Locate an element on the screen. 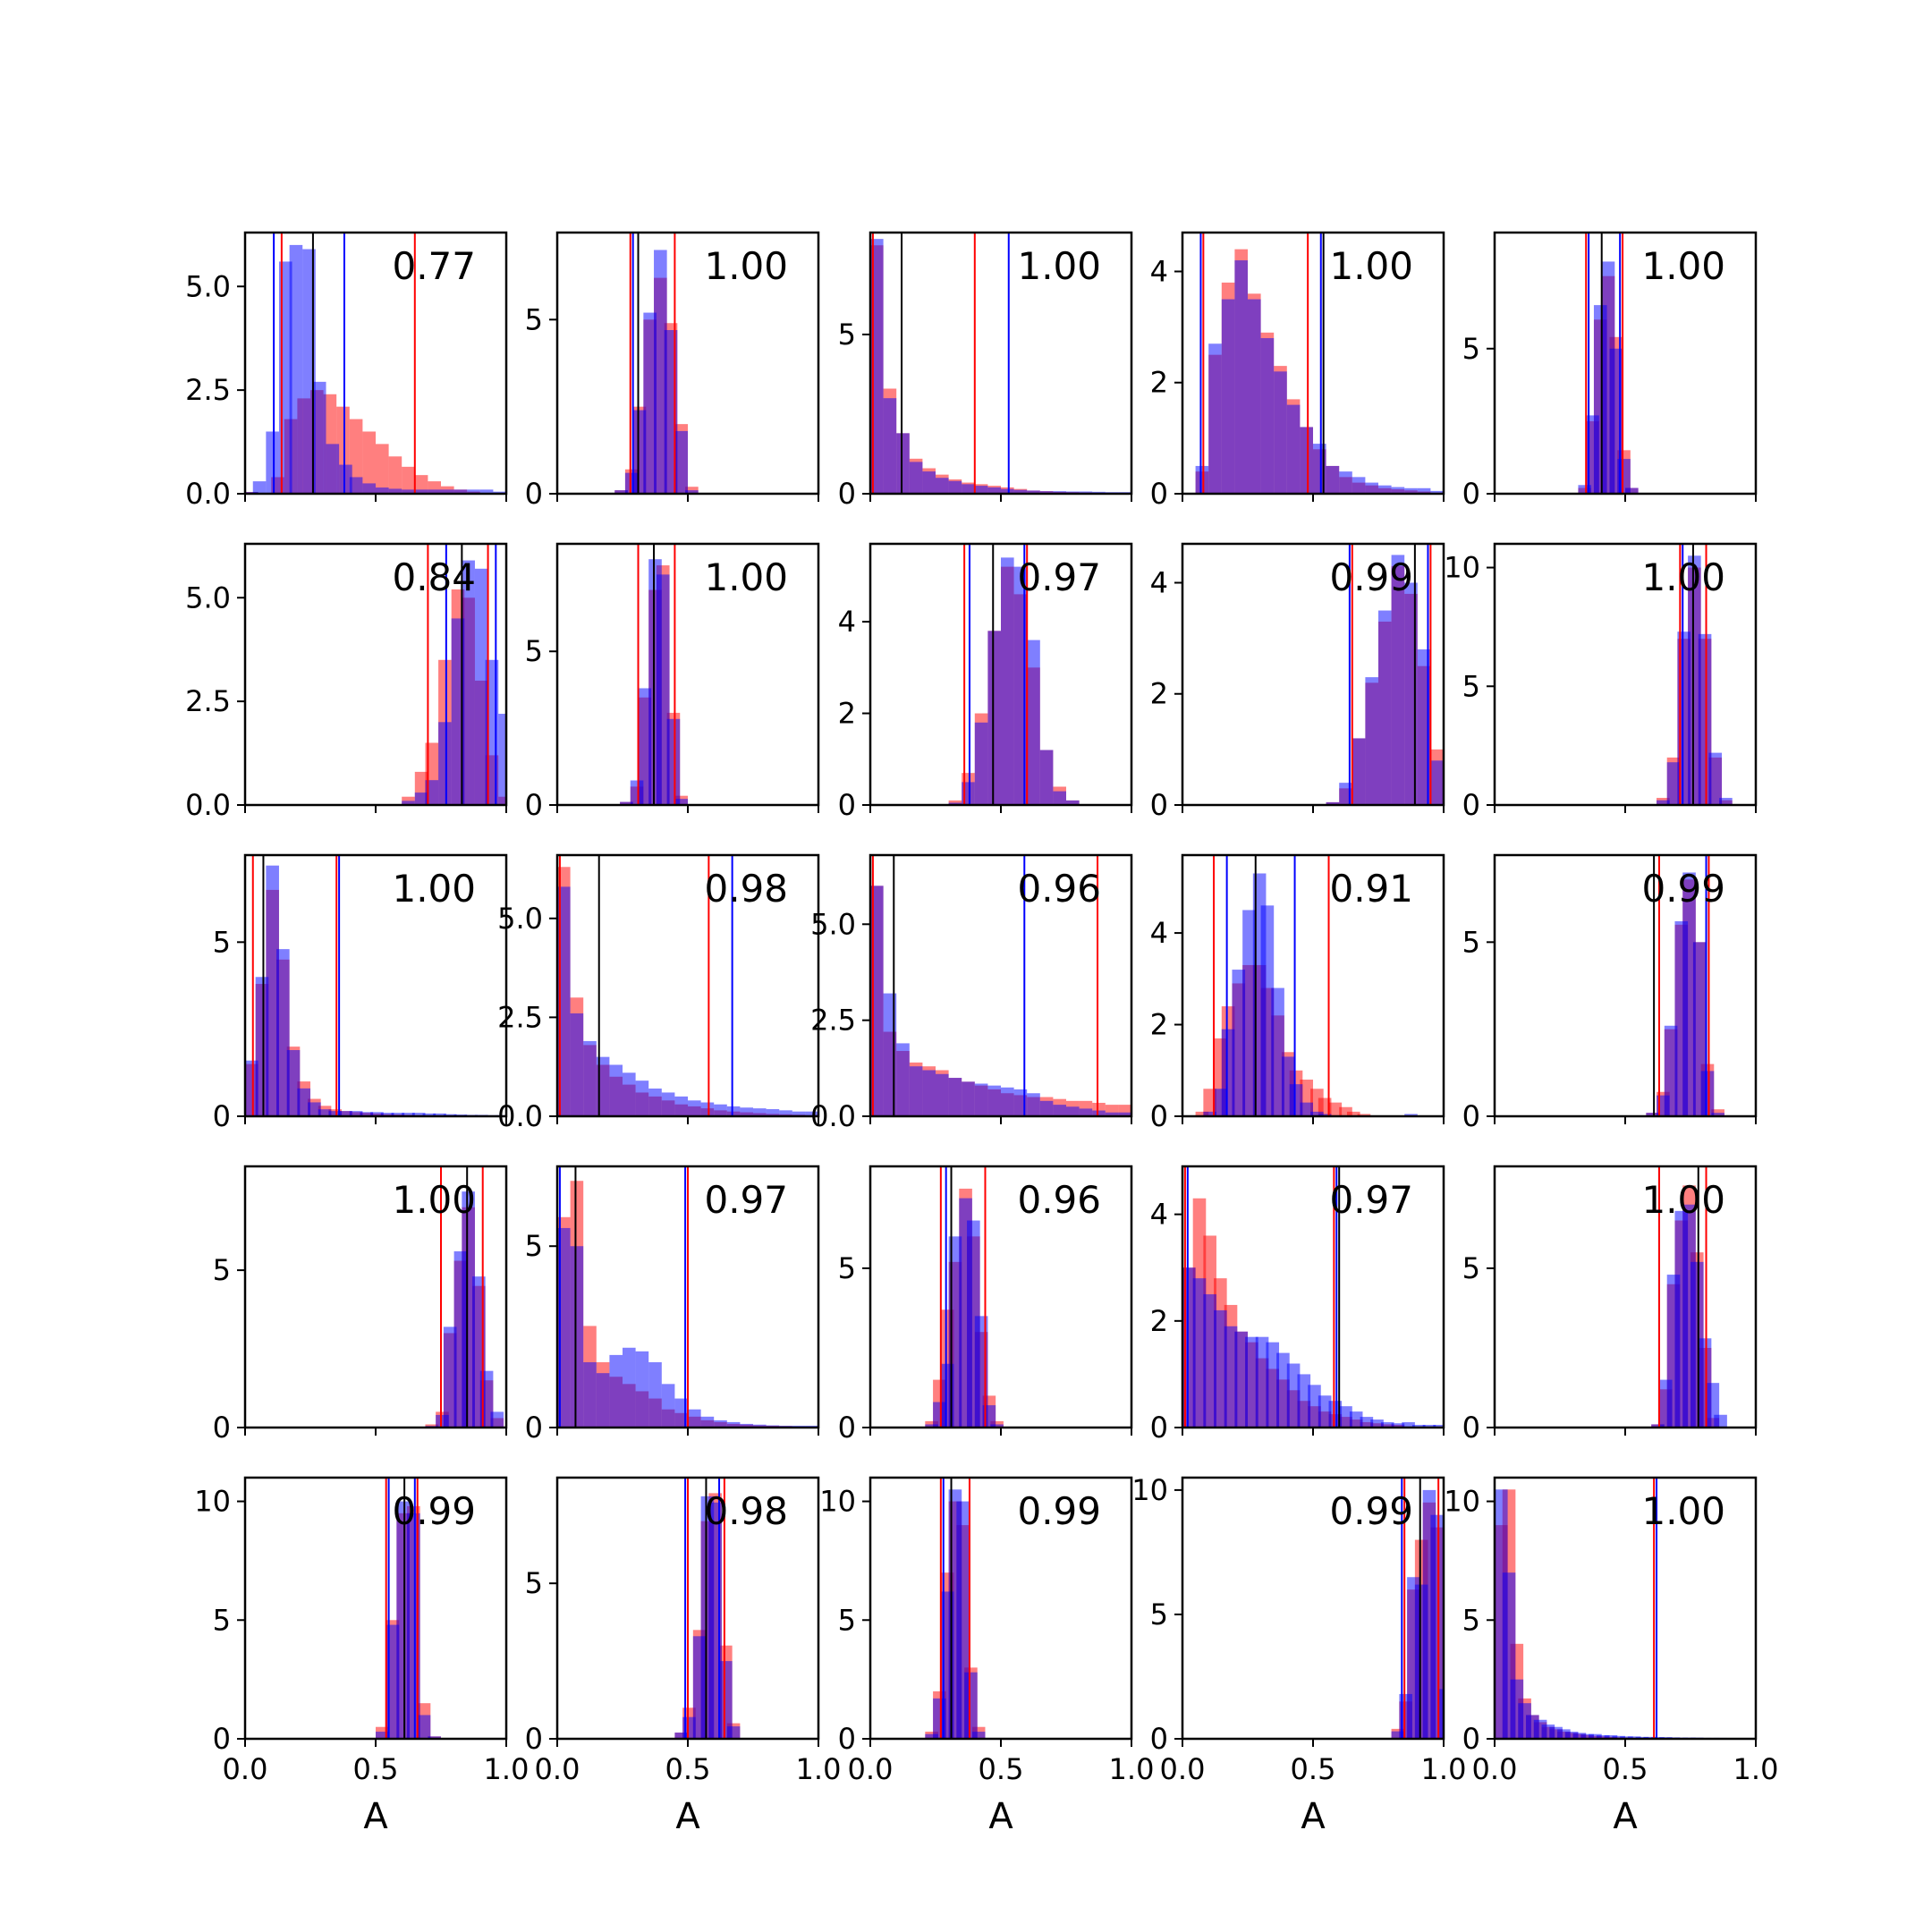  panel-r3-c4-ytick-label-1: 5 is located at coordinates (1471, 1268).